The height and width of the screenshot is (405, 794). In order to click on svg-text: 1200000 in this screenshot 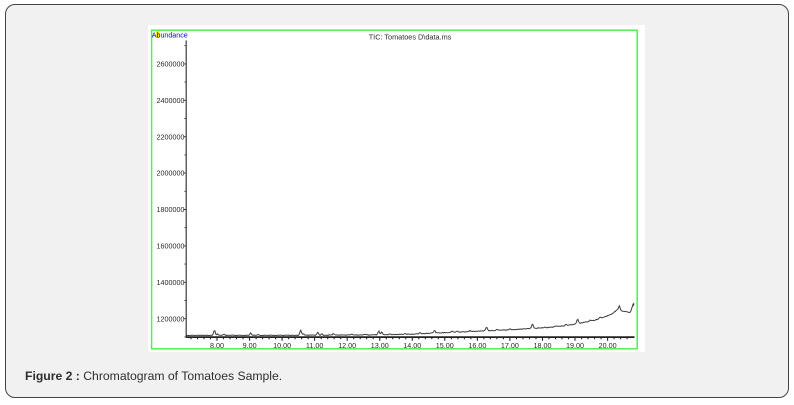, I will do `click(171, 318)`.